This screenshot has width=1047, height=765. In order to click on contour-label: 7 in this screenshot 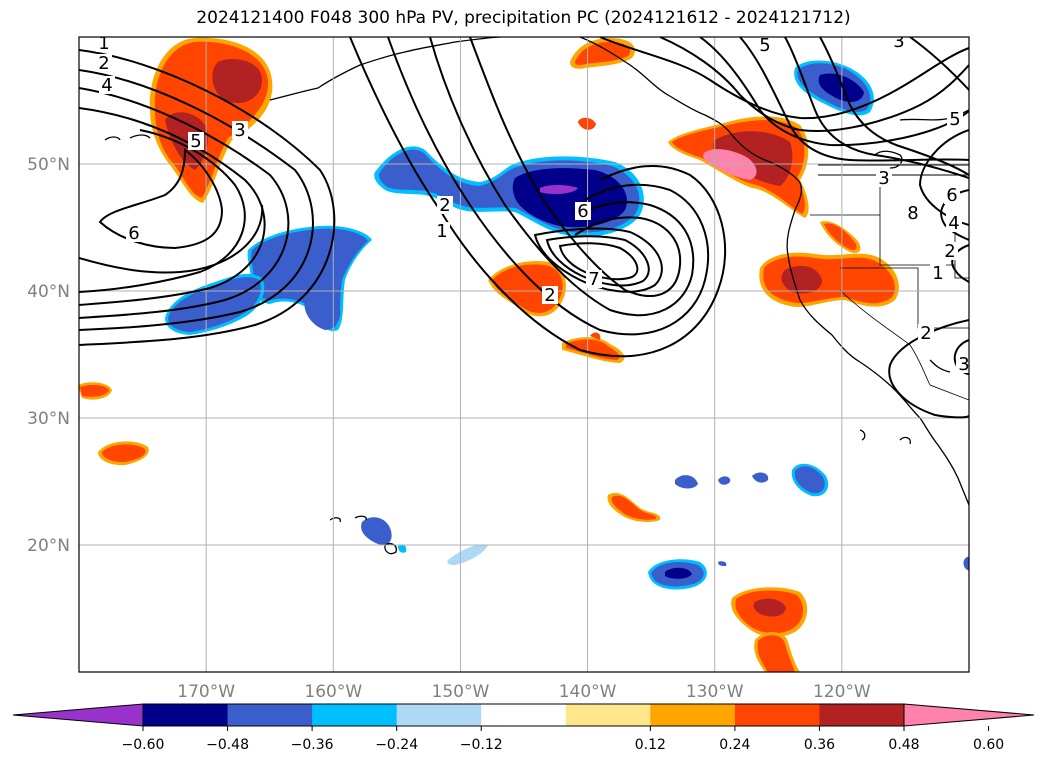, I will do `click(593, 279)`.